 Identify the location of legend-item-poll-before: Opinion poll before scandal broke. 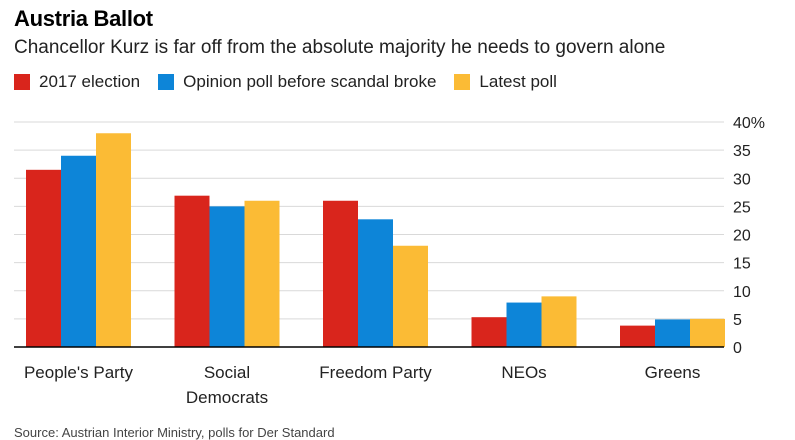
(297, 82).